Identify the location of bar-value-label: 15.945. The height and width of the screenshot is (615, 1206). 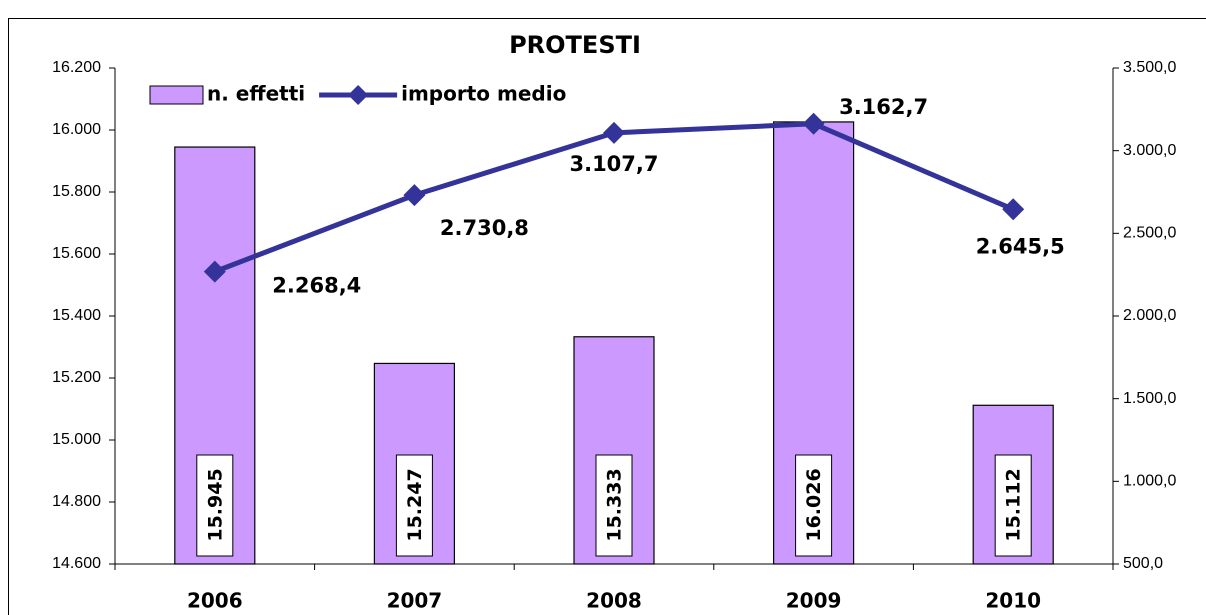
(215, 504).